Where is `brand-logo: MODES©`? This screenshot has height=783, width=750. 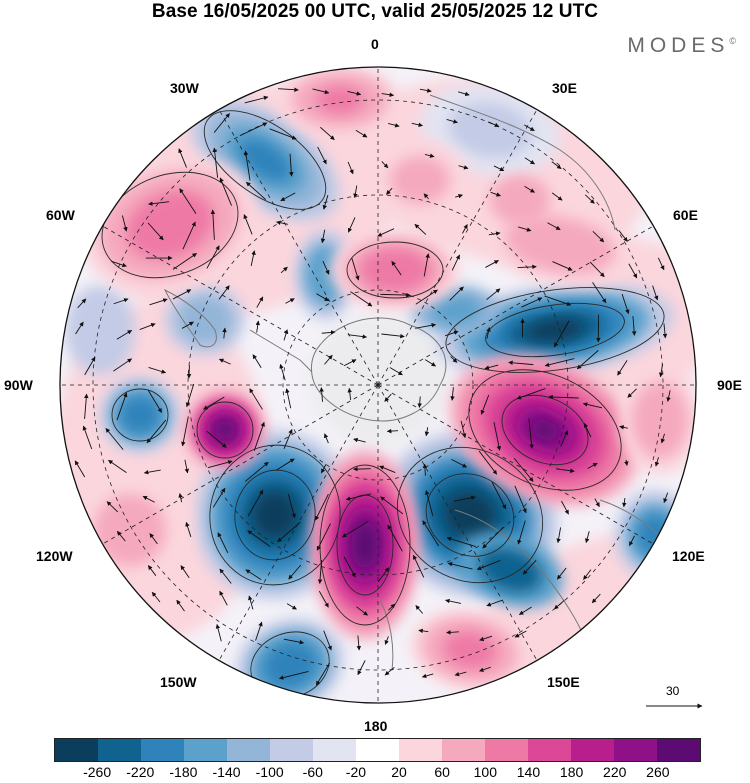 brand-logo: MODES© is located at coordinates (681, 45).